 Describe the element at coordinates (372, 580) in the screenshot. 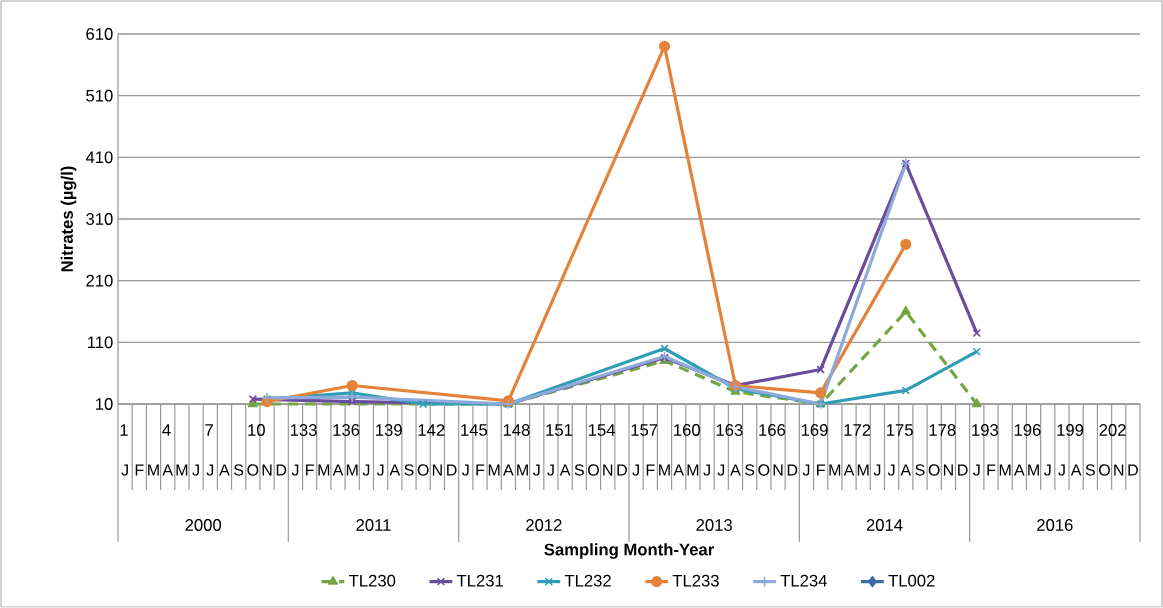

I see `legend-label: TL230` at that location.